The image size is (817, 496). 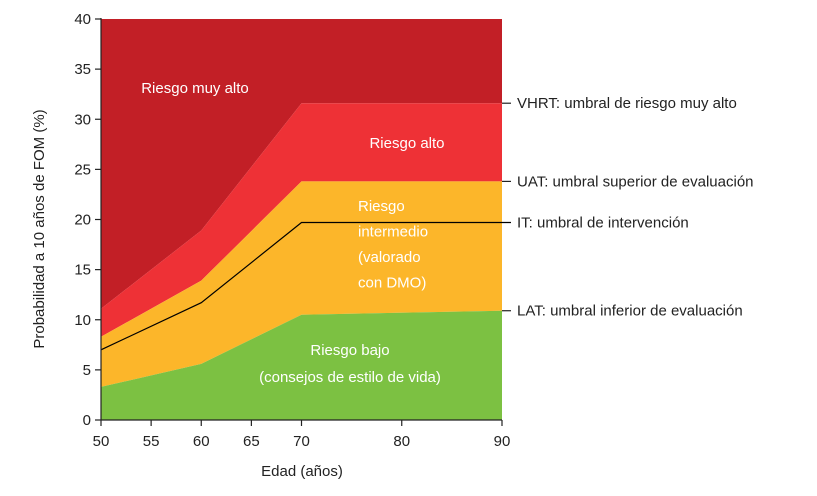 I want to click on y-tick-label: 35, so click(x=82, y=69).